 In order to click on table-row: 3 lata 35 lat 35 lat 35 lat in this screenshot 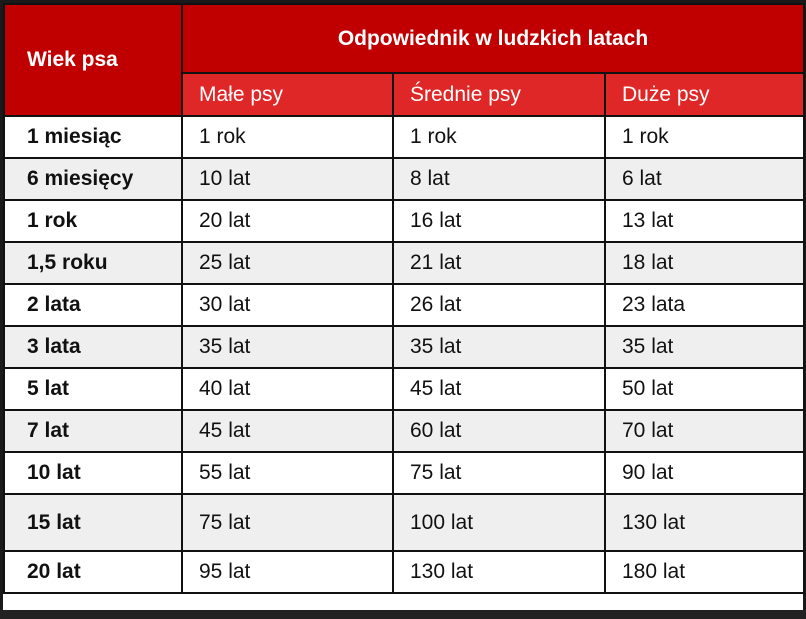, I will do `click(404, 347)`.